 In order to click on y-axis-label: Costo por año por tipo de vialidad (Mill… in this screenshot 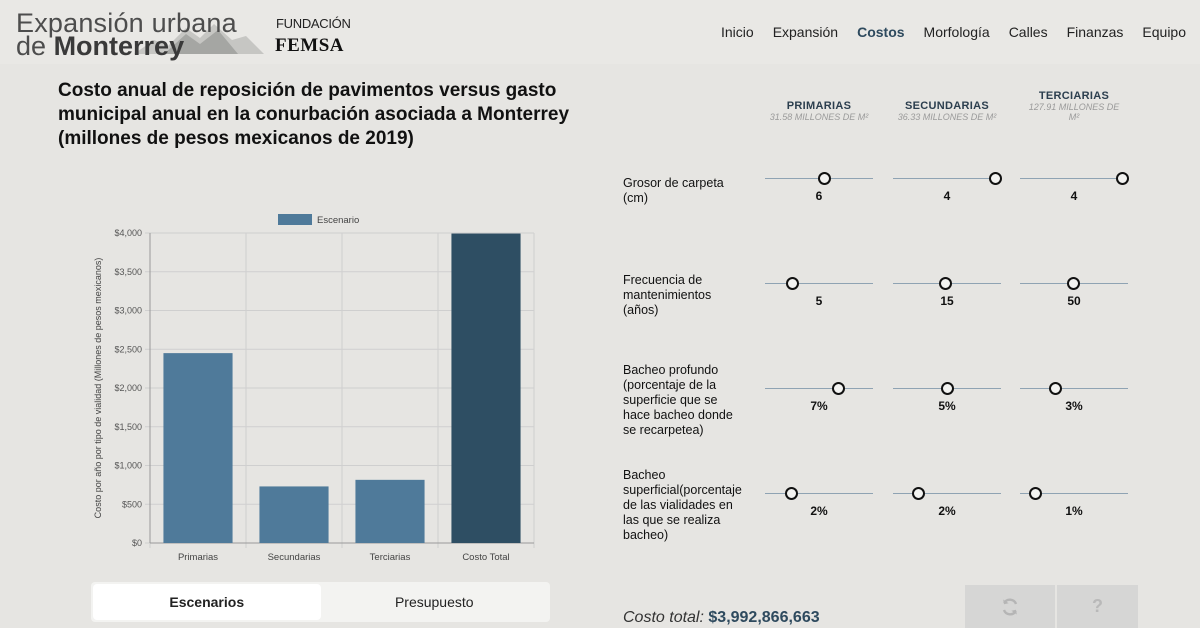, I will do `click(98, 388)`.